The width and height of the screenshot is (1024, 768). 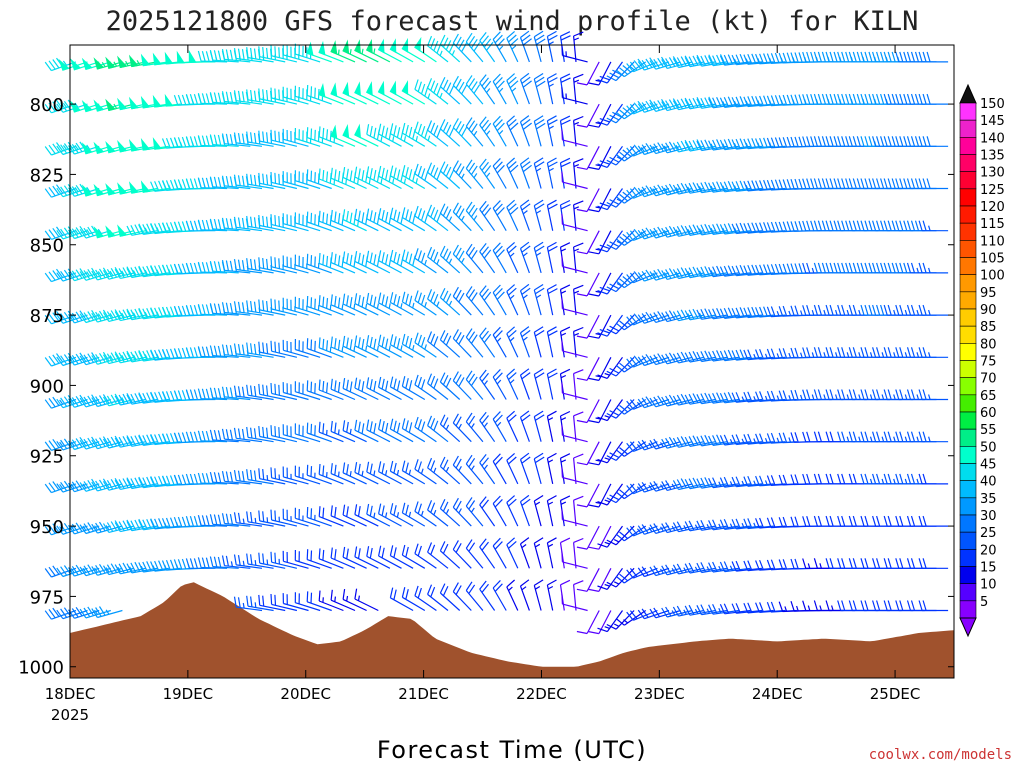 I want to click on colorbar-label: 95, so click(x=988, y=293).